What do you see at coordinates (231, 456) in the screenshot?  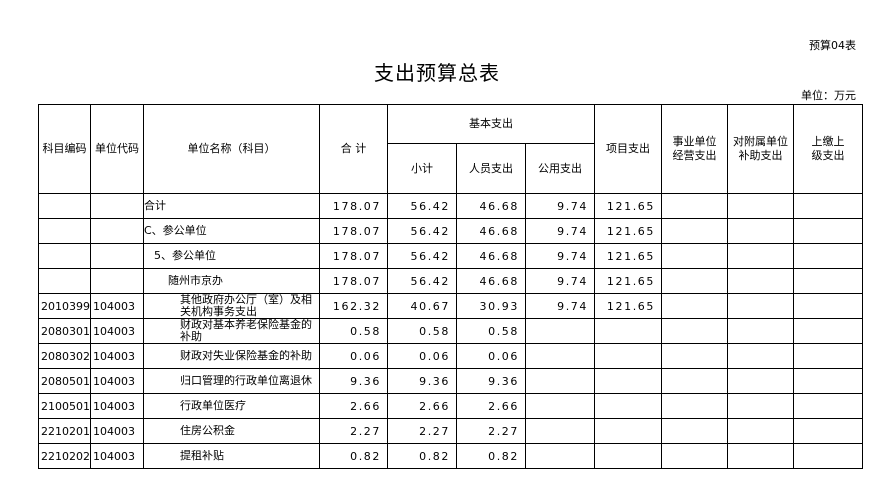 I see `table-cell: 提租补贴` at bounding box center [231, 456].